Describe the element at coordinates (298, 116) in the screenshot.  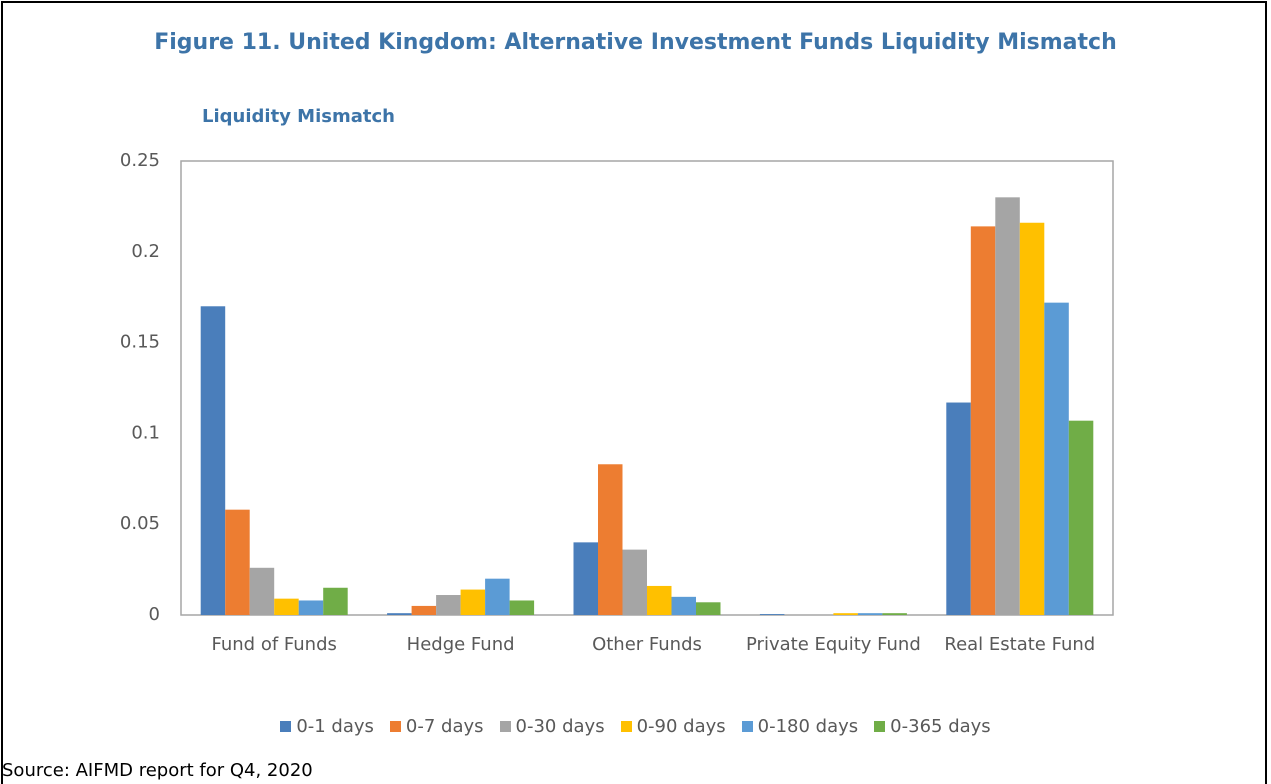
I see `chart-subtitle: Liquidity Mismatch` at that location.